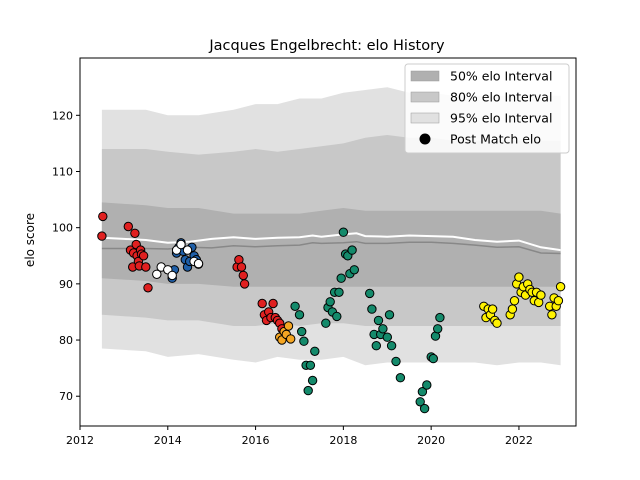 This screenshot has height=480, width=640. I want to click on legend-label: 80% elo Interval, so click(501, 97).